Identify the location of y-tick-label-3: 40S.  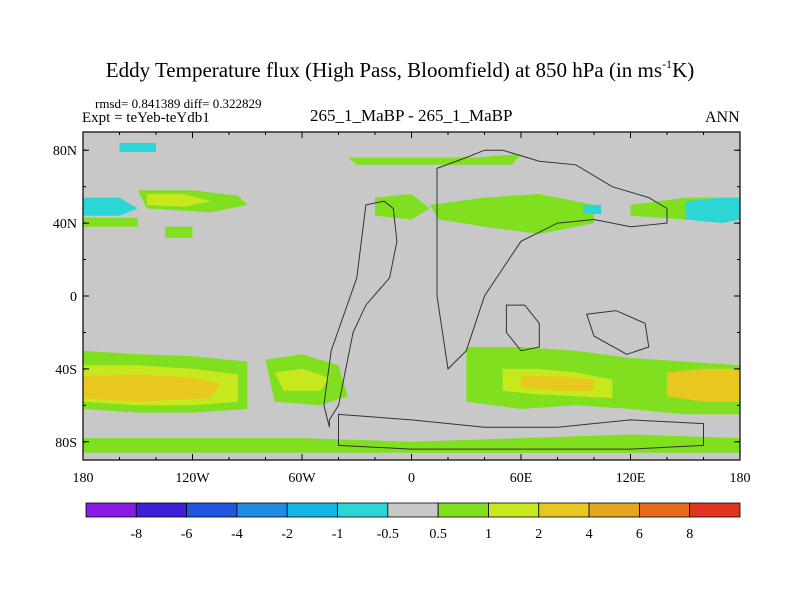
(66, 370).